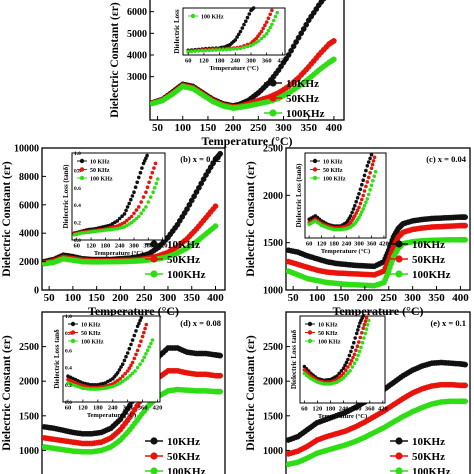  What do you see at coordinates (412, 298) in the screenshot?
I see `x-tick-label: 300` at bounding box center [412, 298].